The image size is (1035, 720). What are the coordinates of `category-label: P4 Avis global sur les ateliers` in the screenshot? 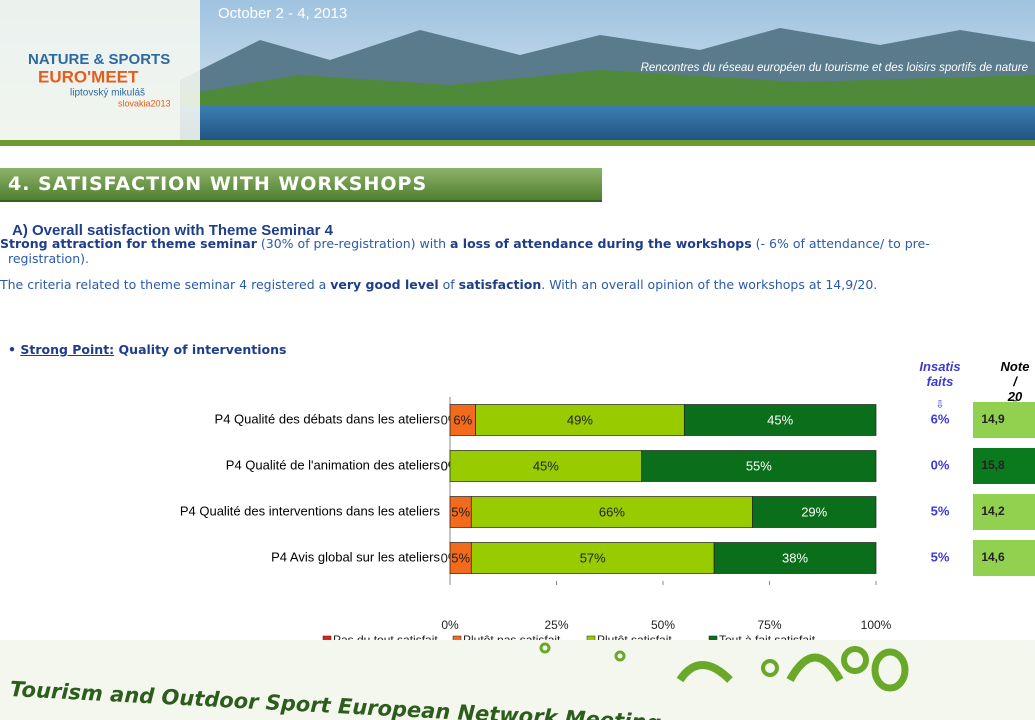 It's located at (355, 556).